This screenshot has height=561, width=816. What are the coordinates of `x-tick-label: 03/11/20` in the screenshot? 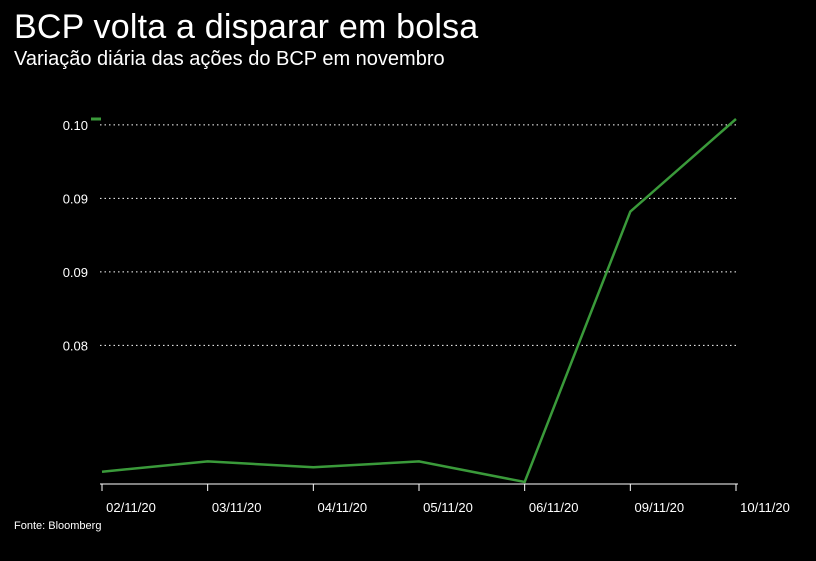 It's located at (237, 507).